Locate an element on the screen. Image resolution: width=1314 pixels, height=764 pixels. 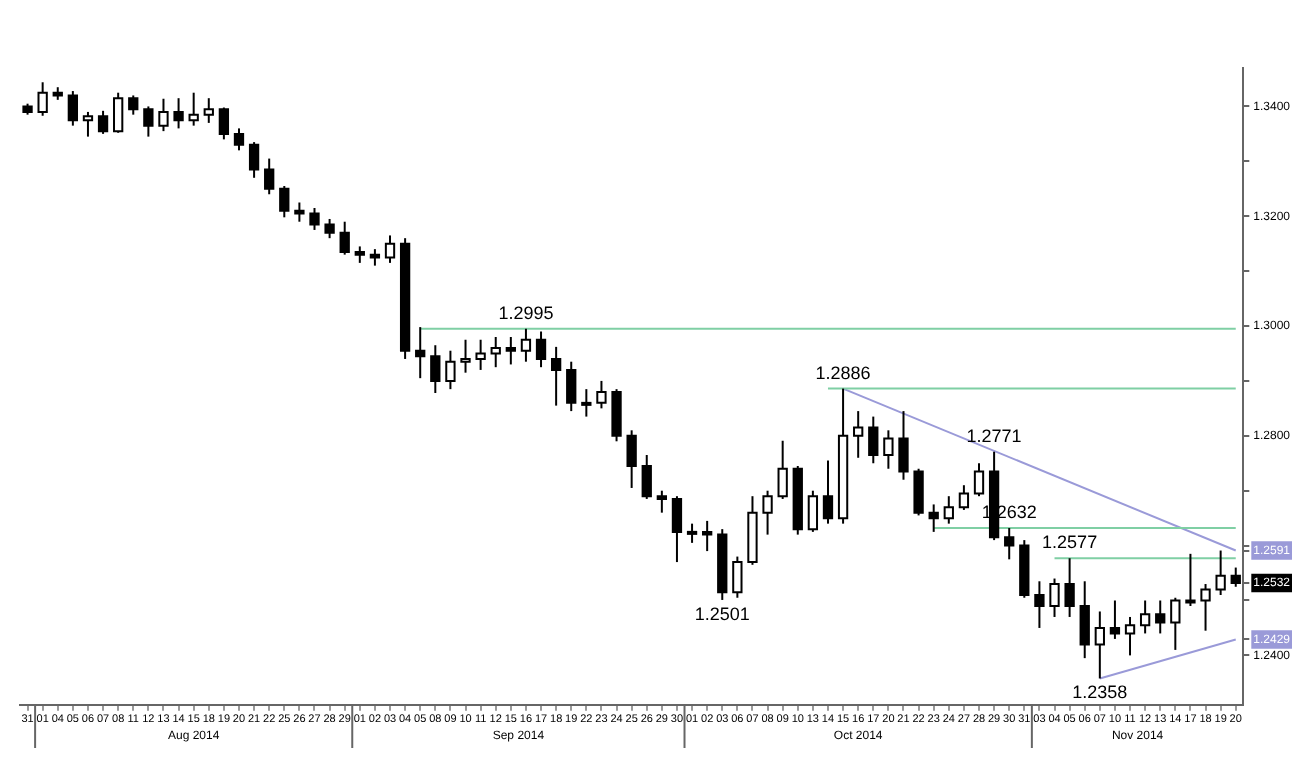
annotation: 1.2886 is located at coordinates (843, 372).